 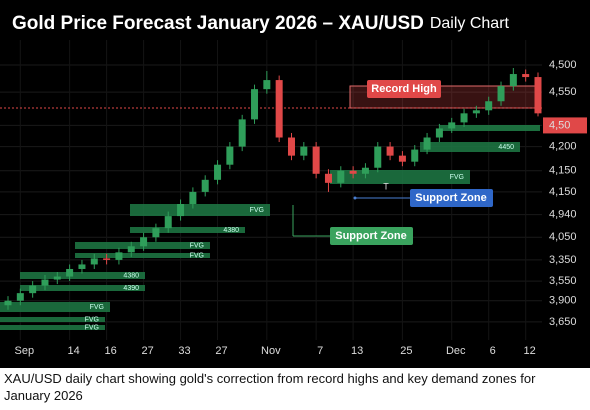 I want to click on x-tick-label: 16, so click(x=110, y=351).